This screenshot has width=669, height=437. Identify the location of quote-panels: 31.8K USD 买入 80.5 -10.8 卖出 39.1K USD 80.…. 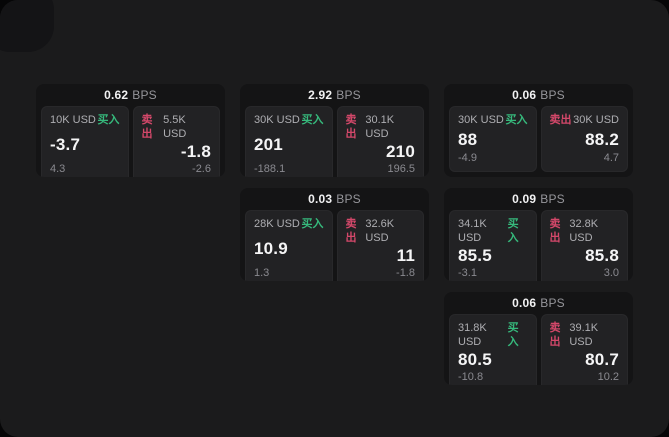
(538, 349).